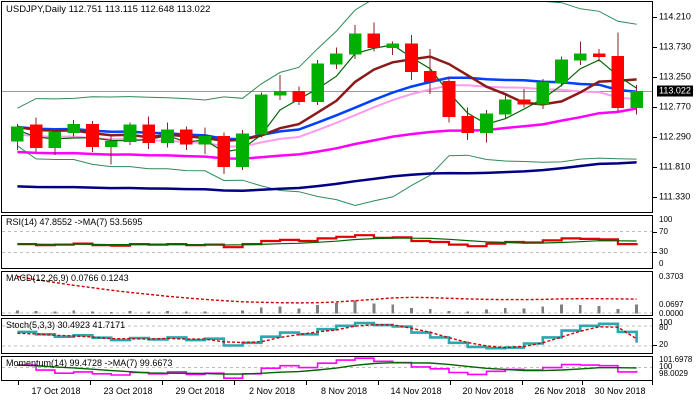 The height and width of the screenshot is (400, 700). Describe the element at coordinates (560, 391) in the screenshot. I see `date-axis-label: 26 Nov 2018` at that location.